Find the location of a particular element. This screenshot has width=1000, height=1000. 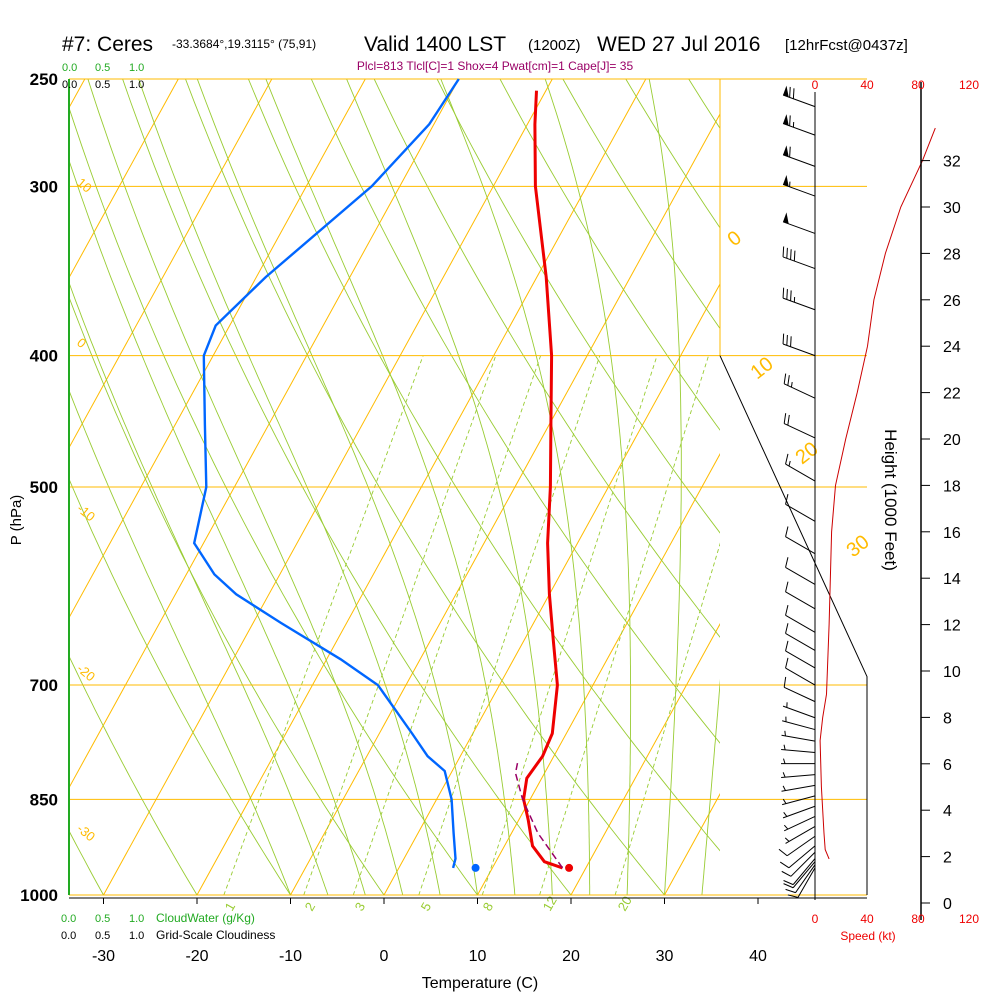

pressure-tick-400: 400 is located at coordinates (44, 356).